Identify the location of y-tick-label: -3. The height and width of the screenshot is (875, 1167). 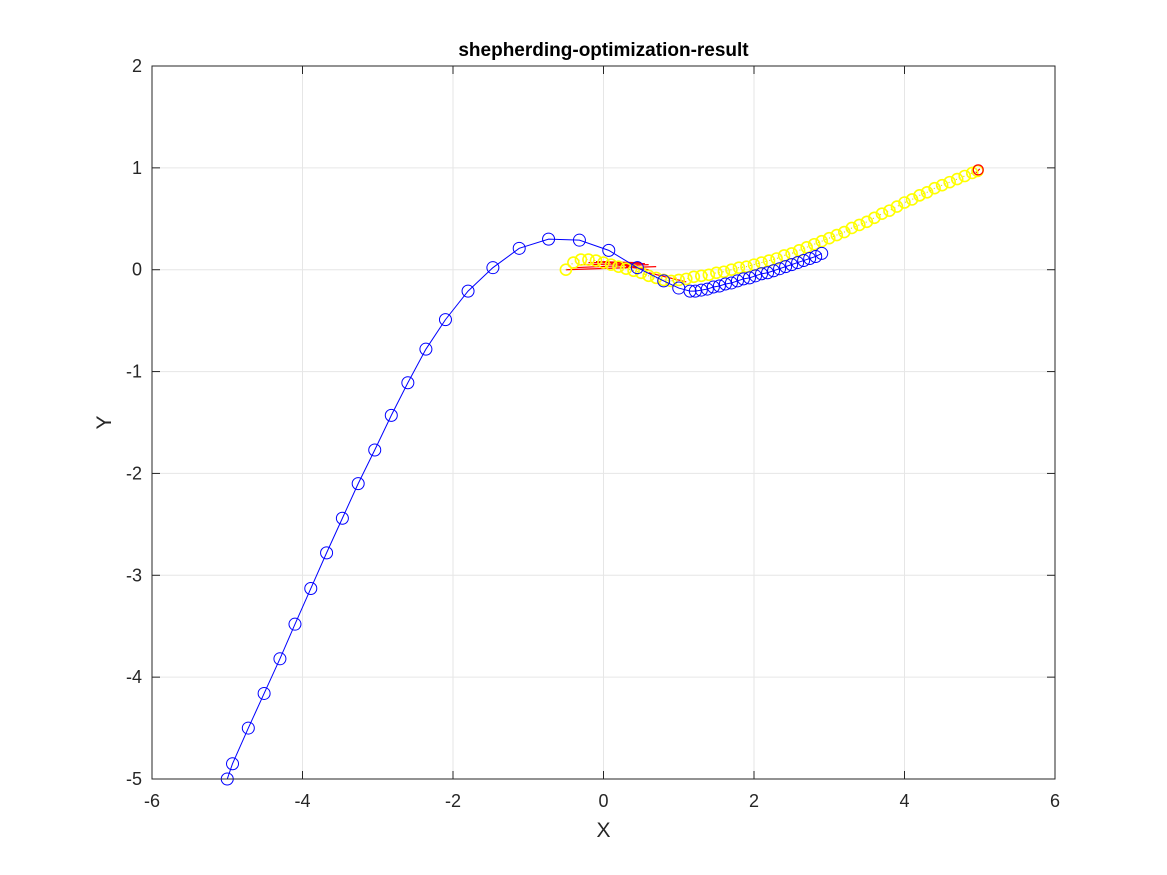
(134, 575).